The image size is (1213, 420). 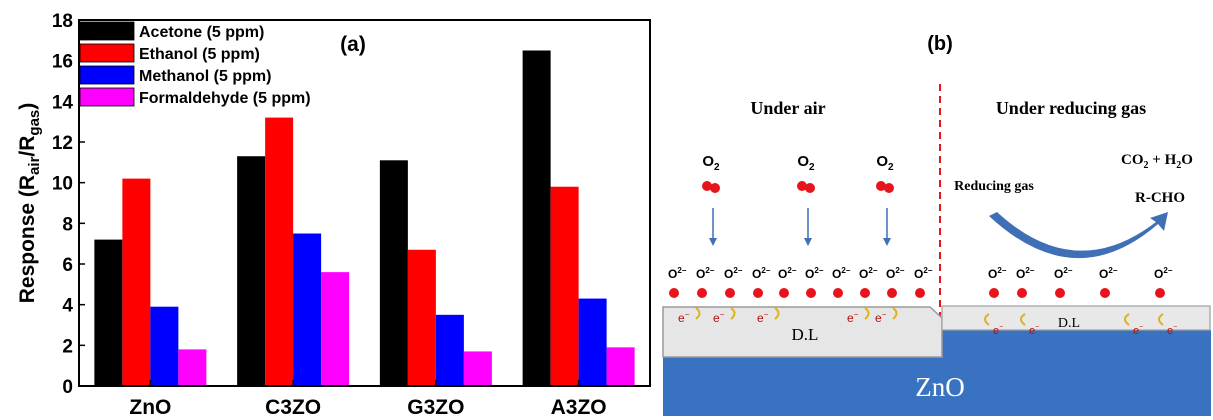 I want to click on depletion-layer-label-right: D.L, so click(x=1069, y=323).